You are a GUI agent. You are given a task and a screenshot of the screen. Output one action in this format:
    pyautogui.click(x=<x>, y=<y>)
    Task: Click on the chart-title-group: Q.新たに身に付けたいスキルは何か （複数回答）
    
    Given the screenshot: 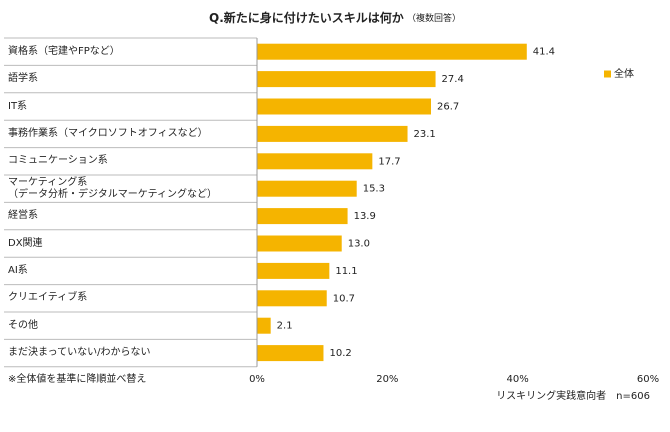 What is the action you would take?
    pyautogui.click(x=335, y=17)
    